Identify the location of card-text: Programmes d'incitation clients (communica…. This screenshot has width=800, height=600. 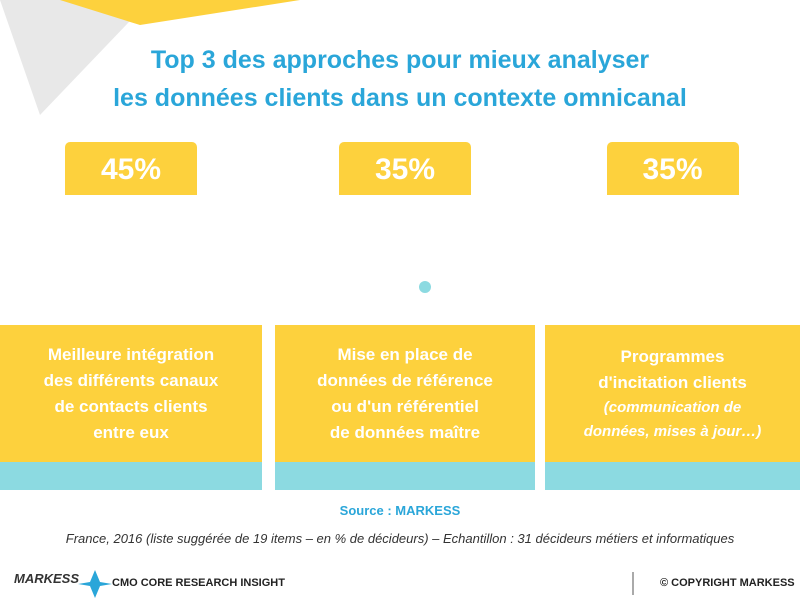
(672, 393).